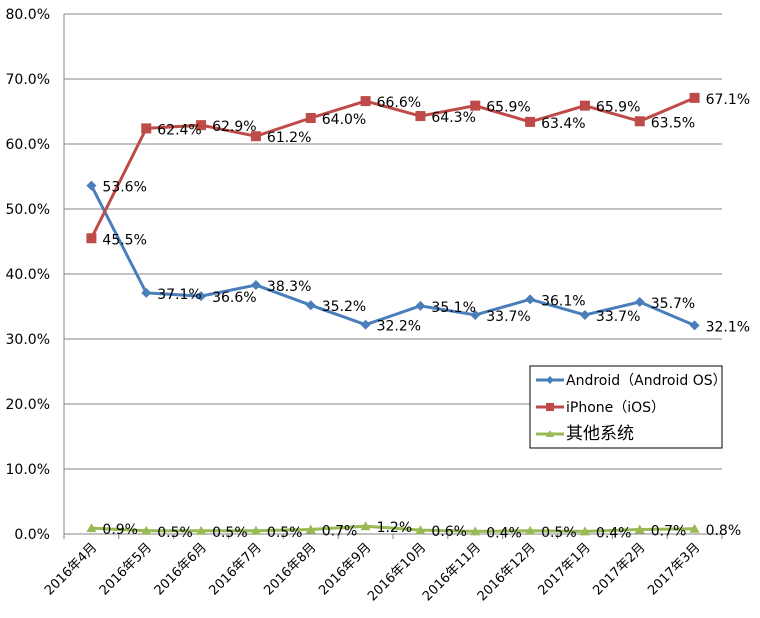 This screenshot has width=760, height=618. I want to click on data-label: 67.1%, so click(728, 100).